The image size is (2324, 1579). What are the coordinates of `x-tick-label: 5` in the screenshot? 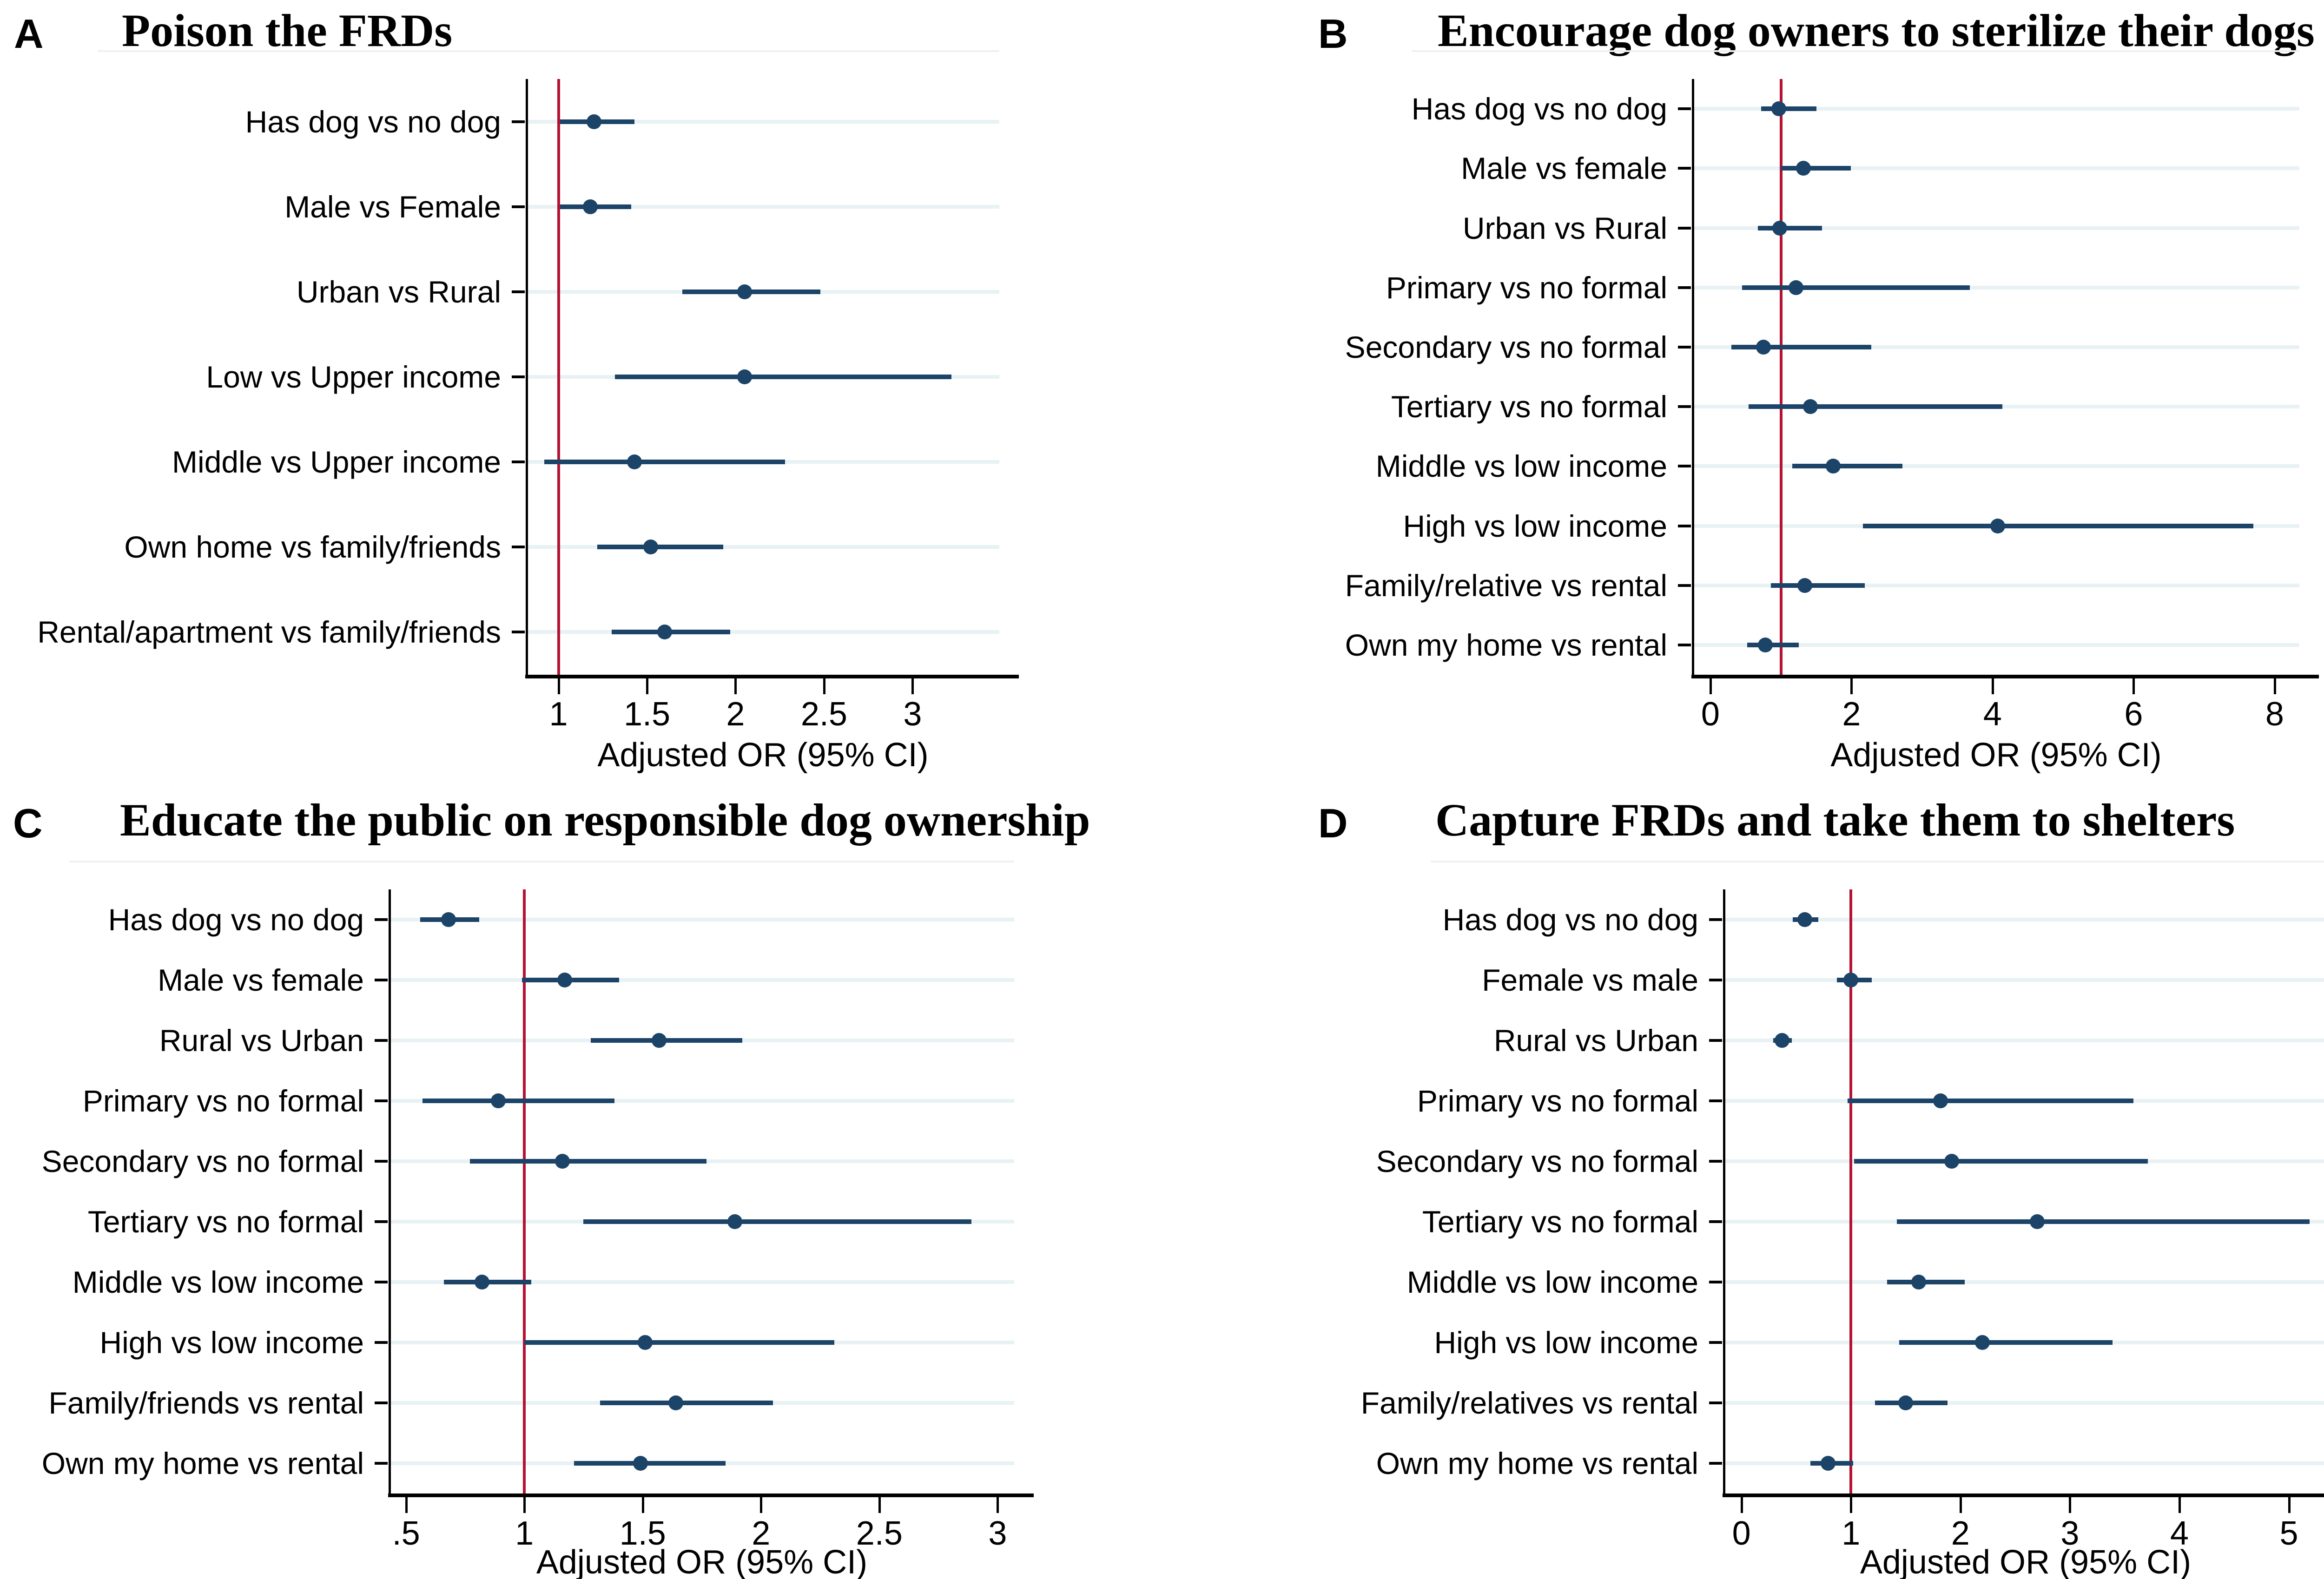 It's located at (2288, 1533).